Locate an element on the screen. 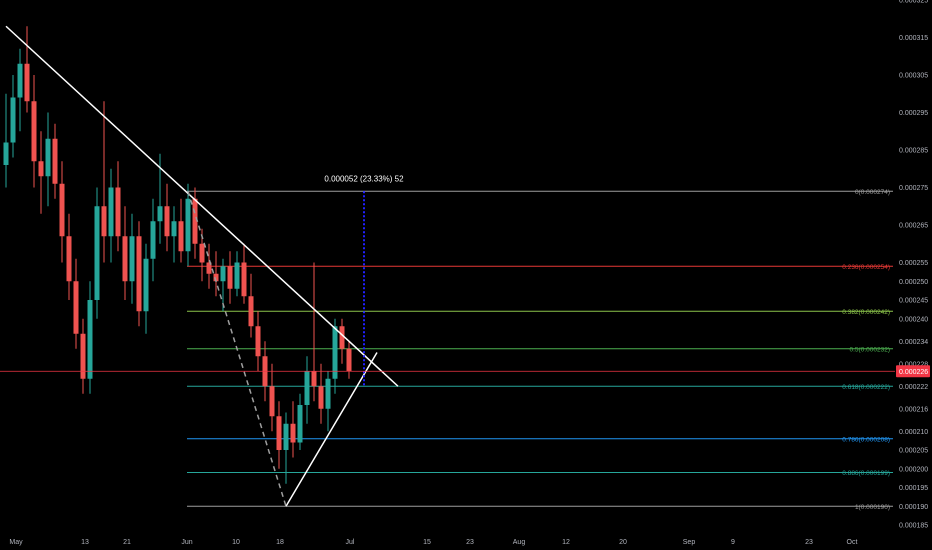 The height and width of the screenshot is (550, 932). current-price-badge-bg is located at coordinates (913, 371).